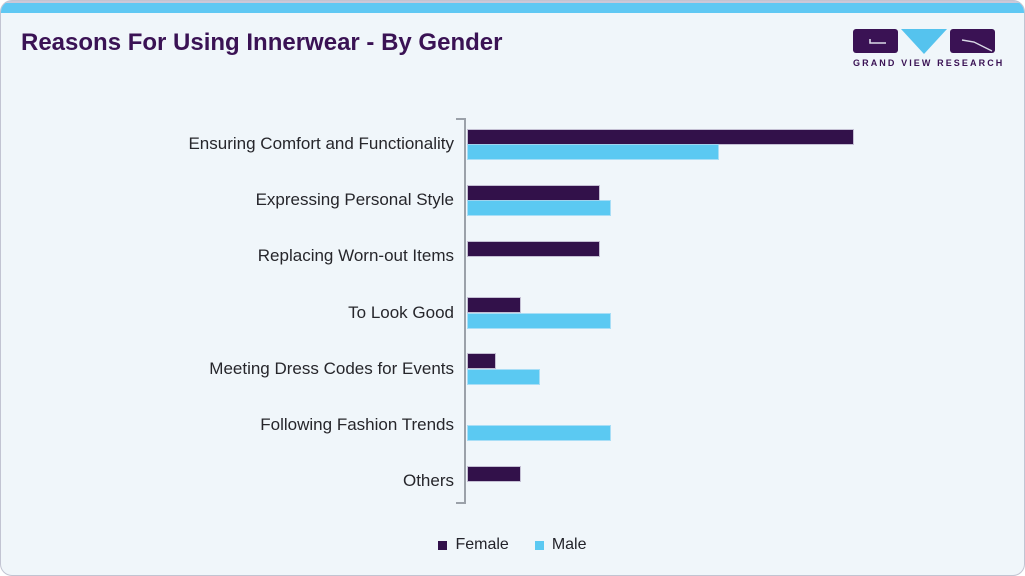 This screenshot has height=576, width=1025. What do you see at coordinates (355, 256) in the screenshot?
I see `category-label: Replacing Worn-out Items` at bounding box center [355, 256].